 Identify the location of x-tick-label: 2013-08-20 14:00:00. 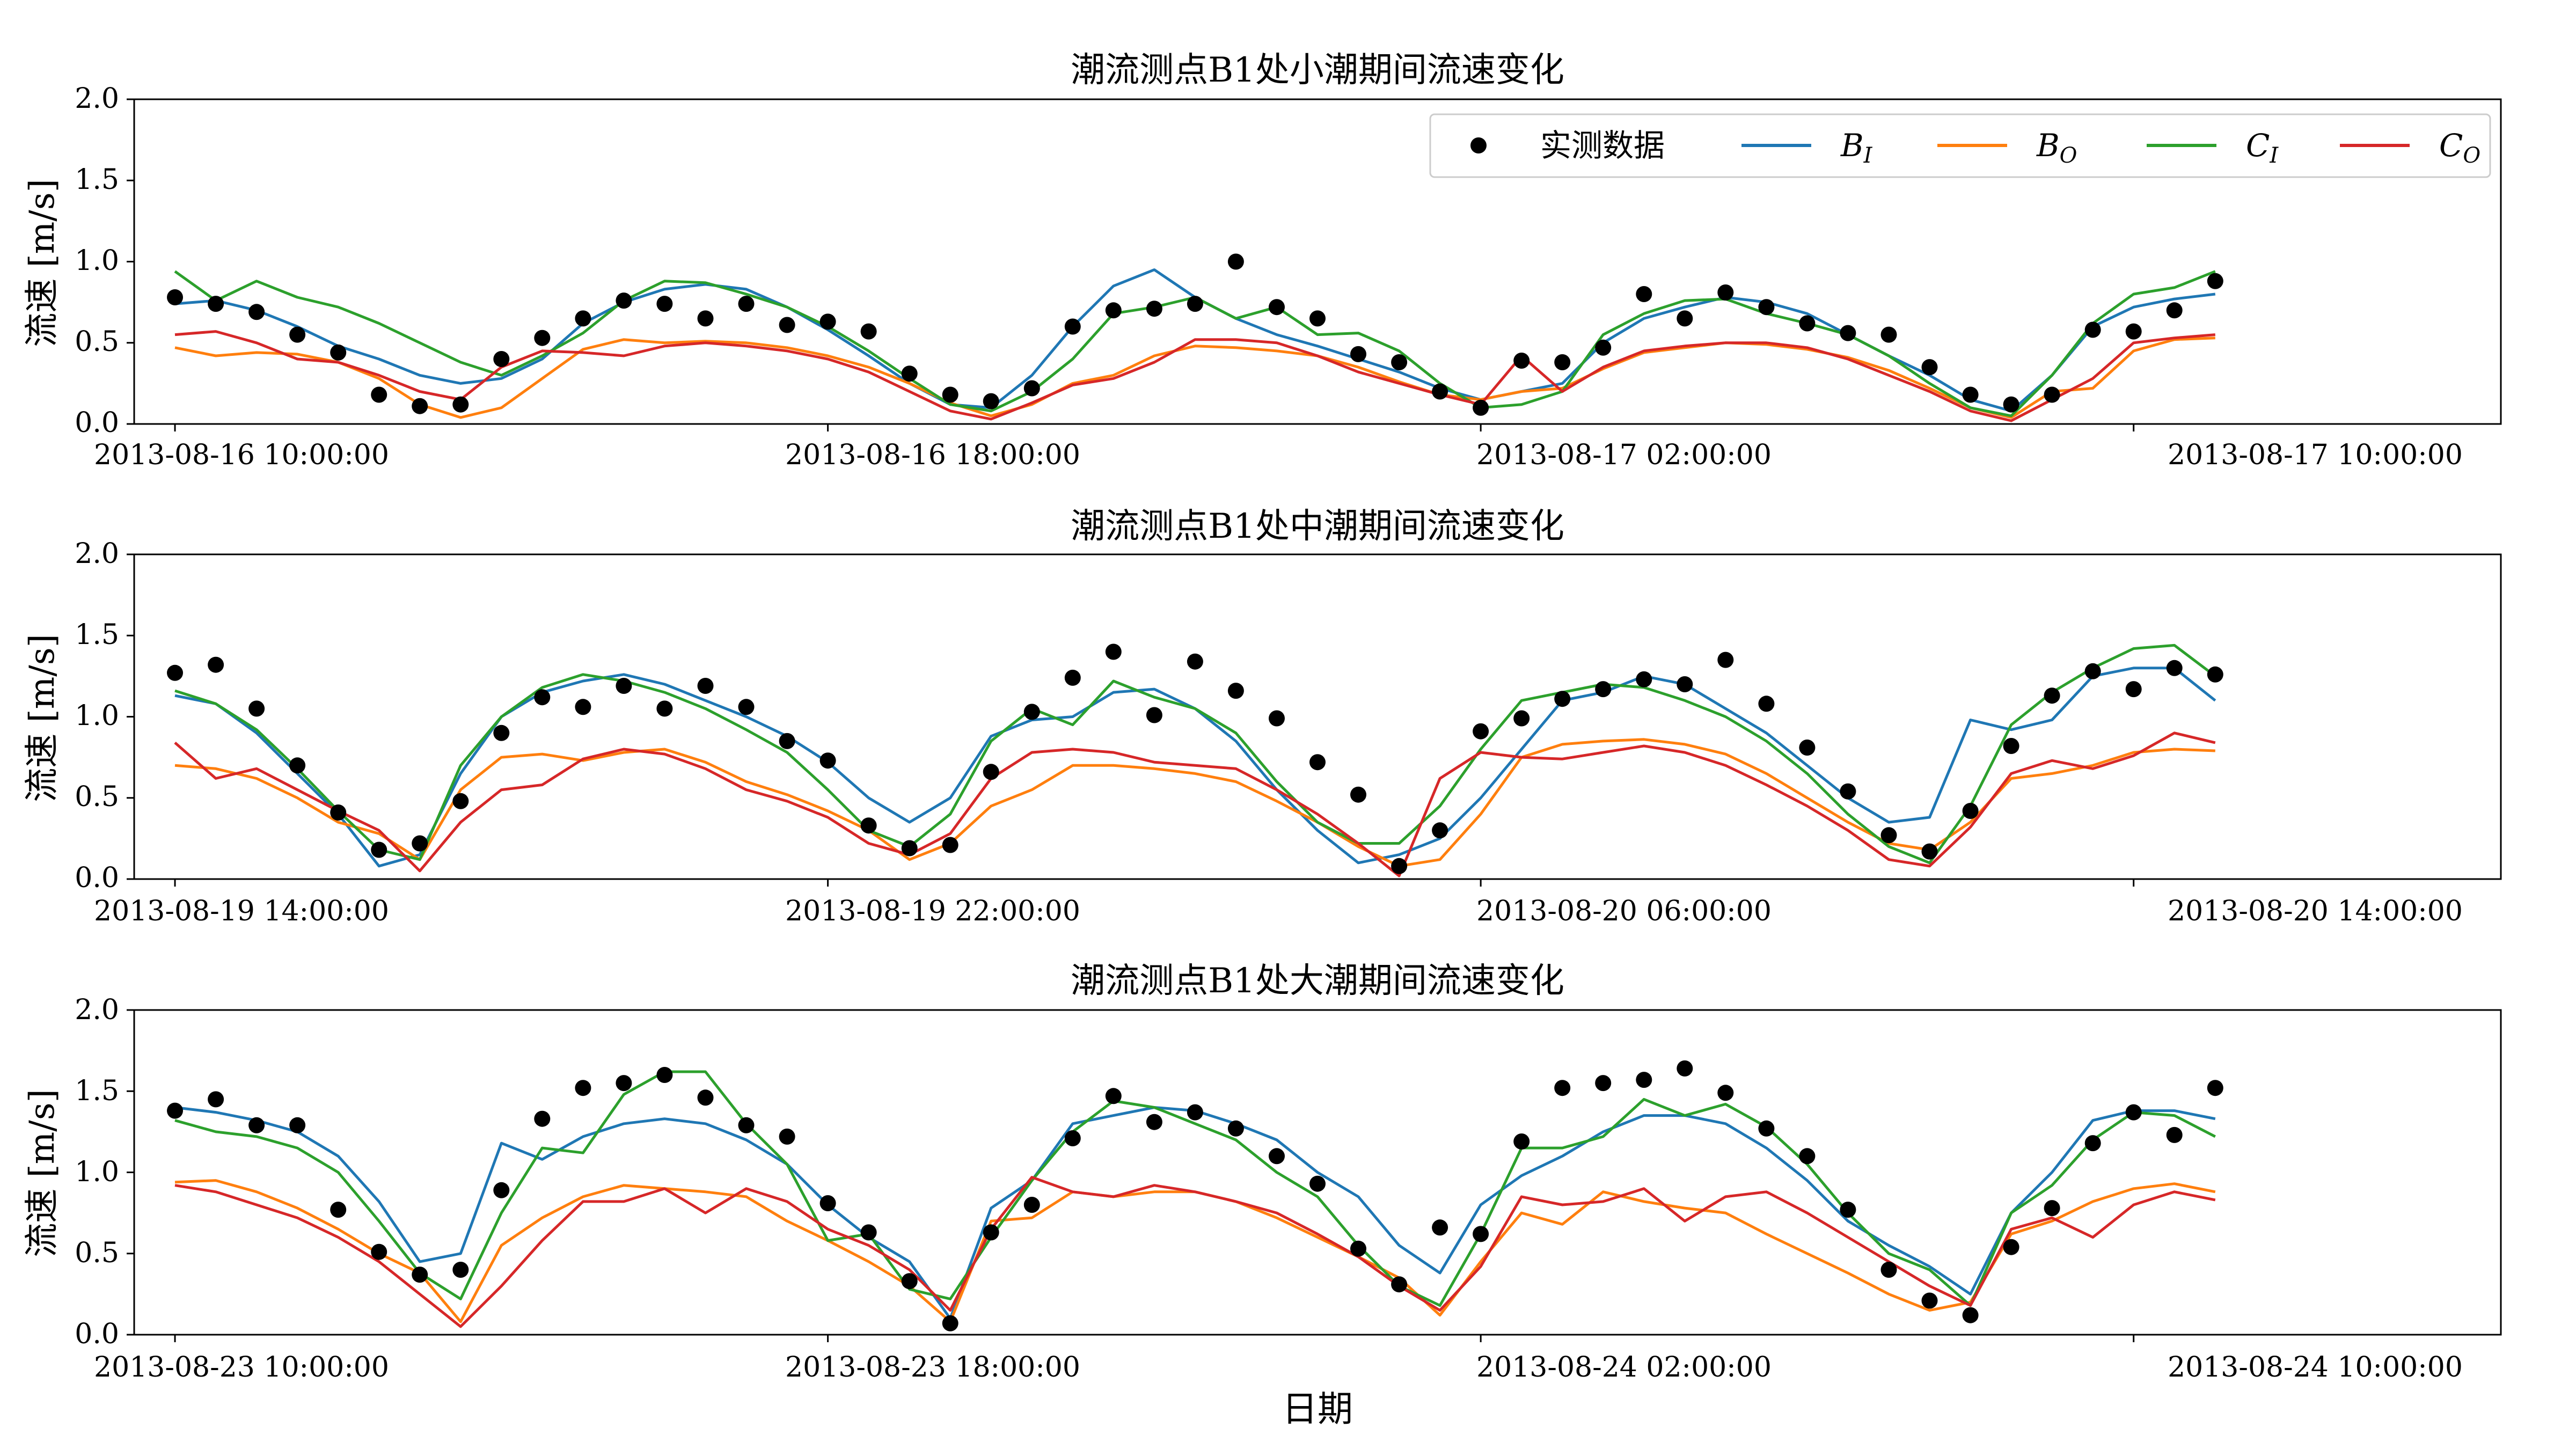
(2315, 911).